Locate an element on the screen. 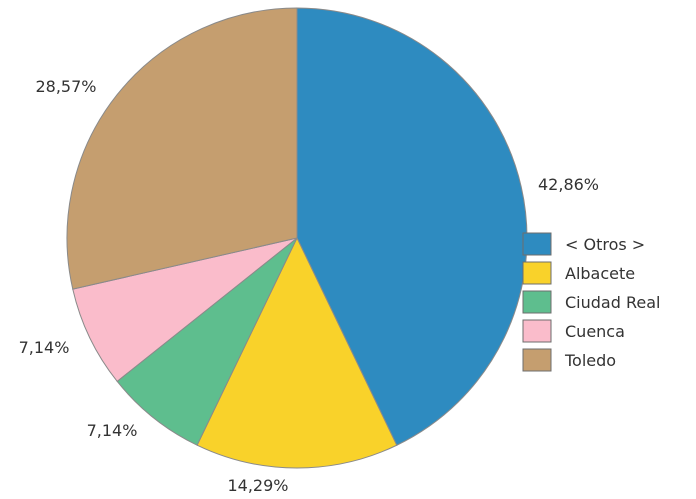 The image size is (696, 499). slice-label-otros: 42,86% is located at coordinates (568, 184).